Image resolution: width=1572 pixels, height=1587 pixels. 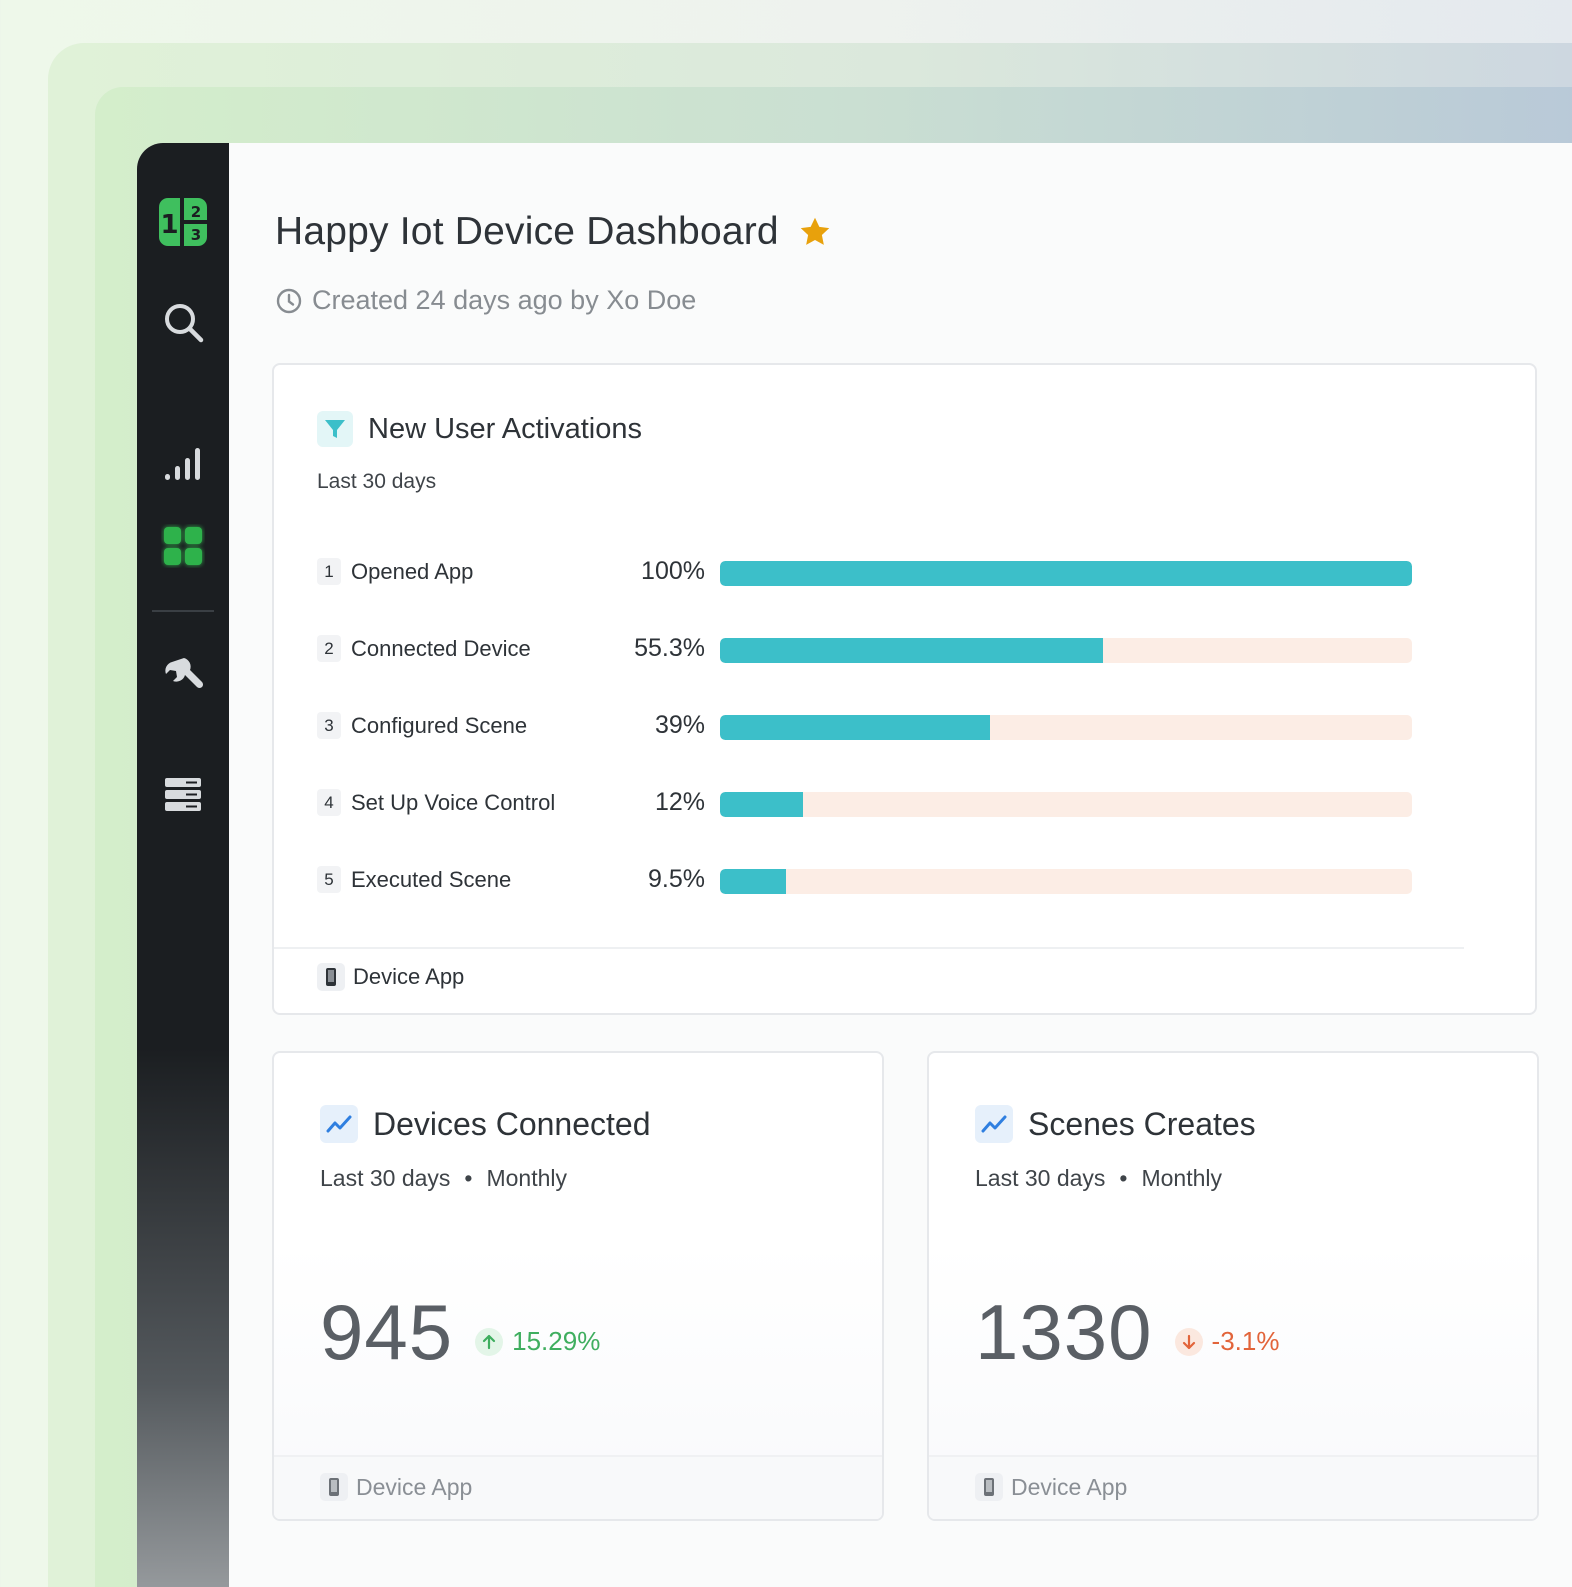 I want to click on metric-card-header: Devices Connected, so click(x=485, y=1124).